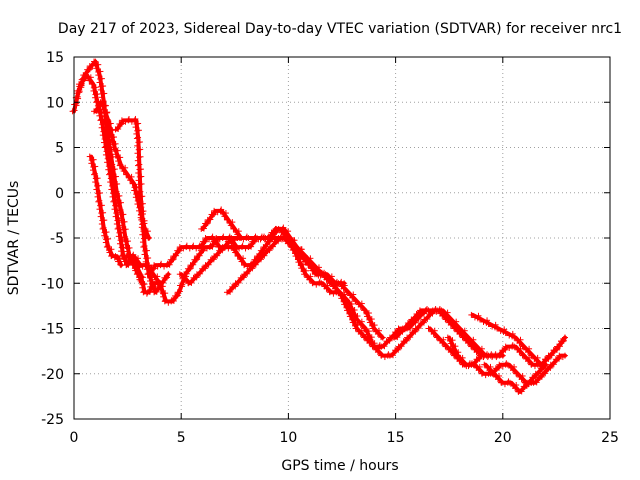 Image resolution: width=640 pixels, height=480 pixels. What do you see at coordinates (339, 466) in the screenshot?
I see `x-axis-label: GPS time / hours` at bounding box center [339, 466].